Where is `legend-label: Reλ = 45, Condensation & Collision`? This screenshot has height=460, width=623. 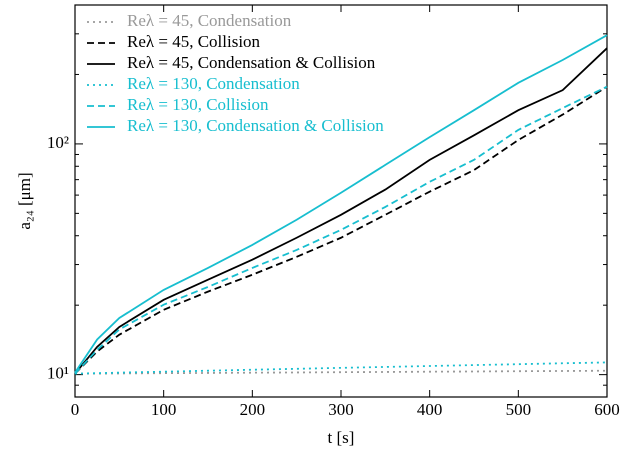
legend-label: Reλ = 45, Condensation & Collision is located at coordinates (251, 62).